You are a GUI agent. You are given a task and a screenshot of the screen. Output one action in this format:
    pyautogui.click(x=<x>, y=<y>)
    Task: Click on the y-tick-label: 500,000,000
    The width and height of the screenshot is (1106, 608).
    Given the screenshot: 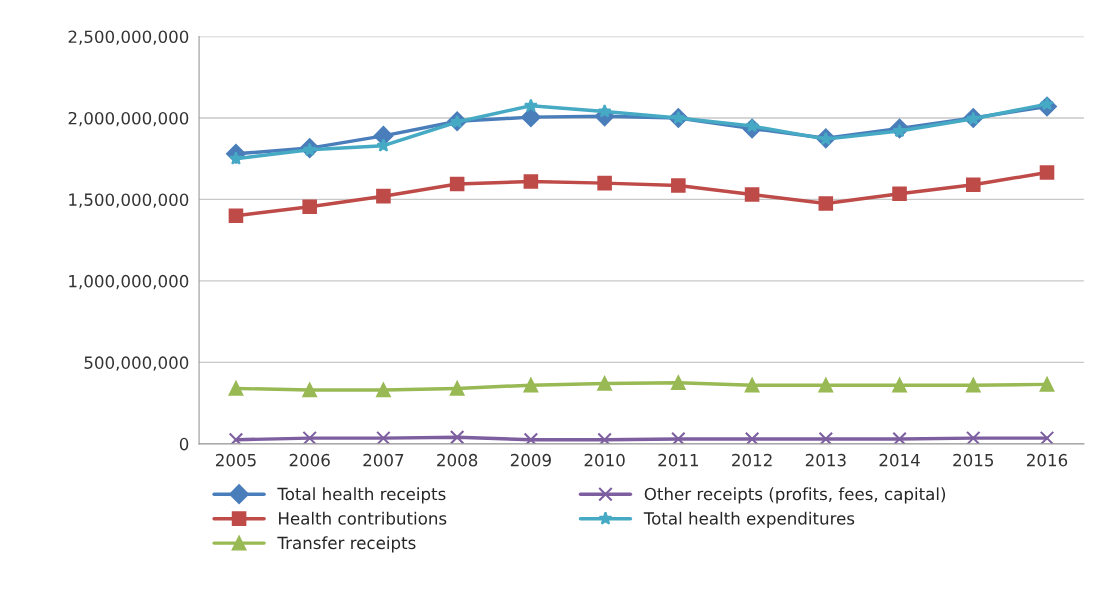 What is the action you would take?
    pyautogui.click(x=136, y=363)
    